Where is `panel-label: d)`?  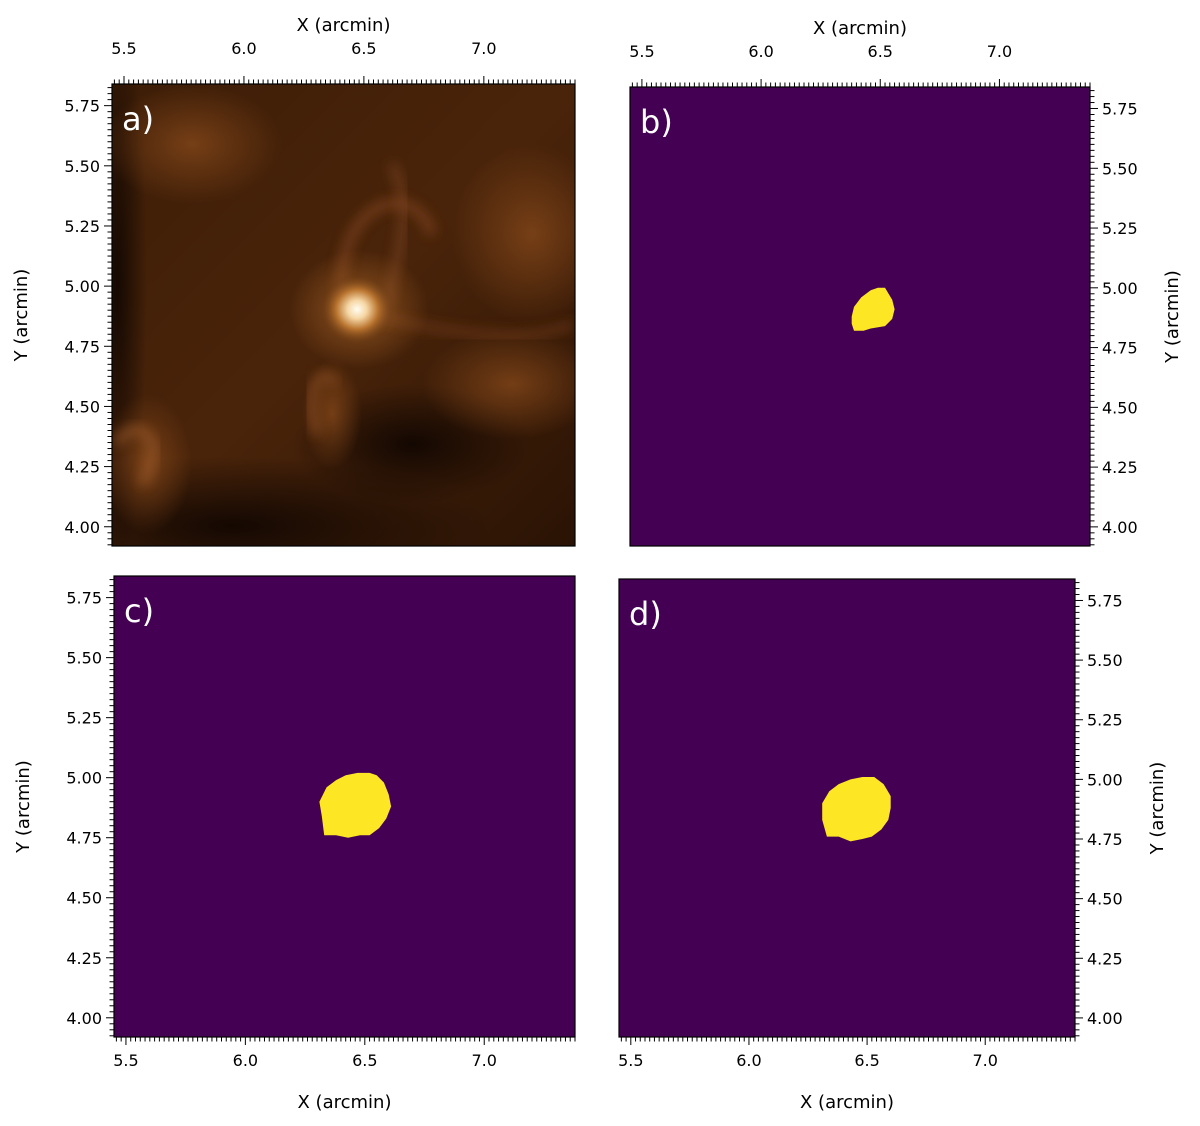
panel-label: d) is located at coordinates (645, 614).